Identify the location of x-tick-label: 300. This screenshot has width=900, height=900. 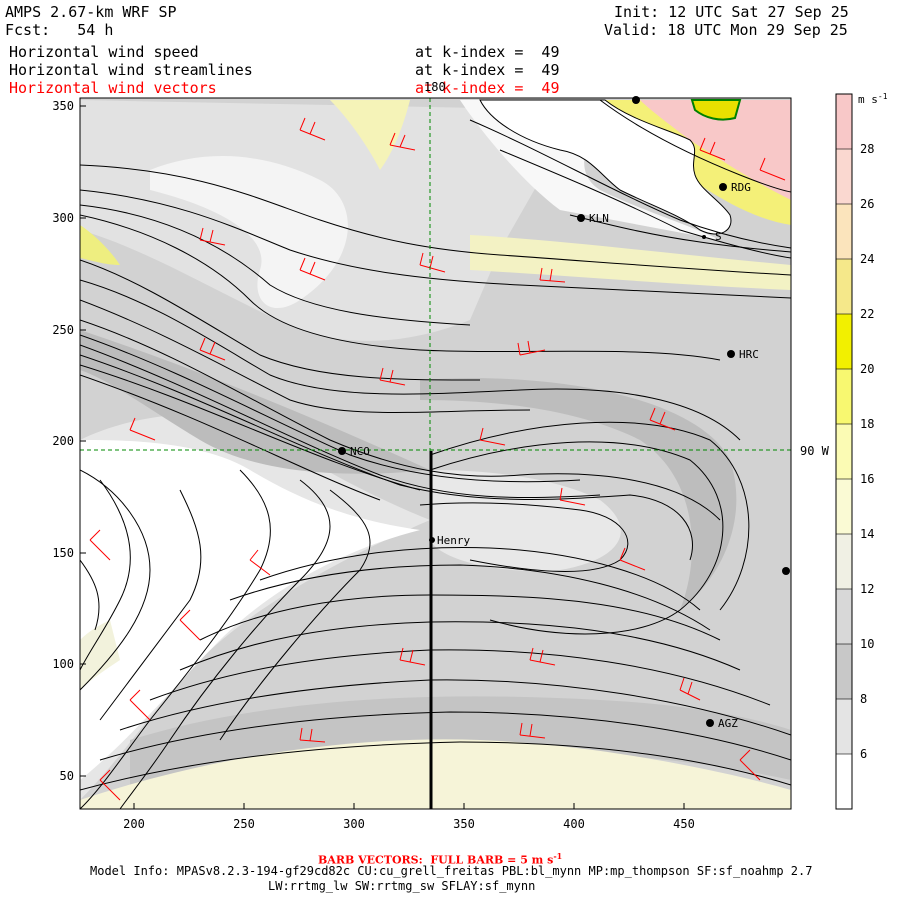
(354, 824).